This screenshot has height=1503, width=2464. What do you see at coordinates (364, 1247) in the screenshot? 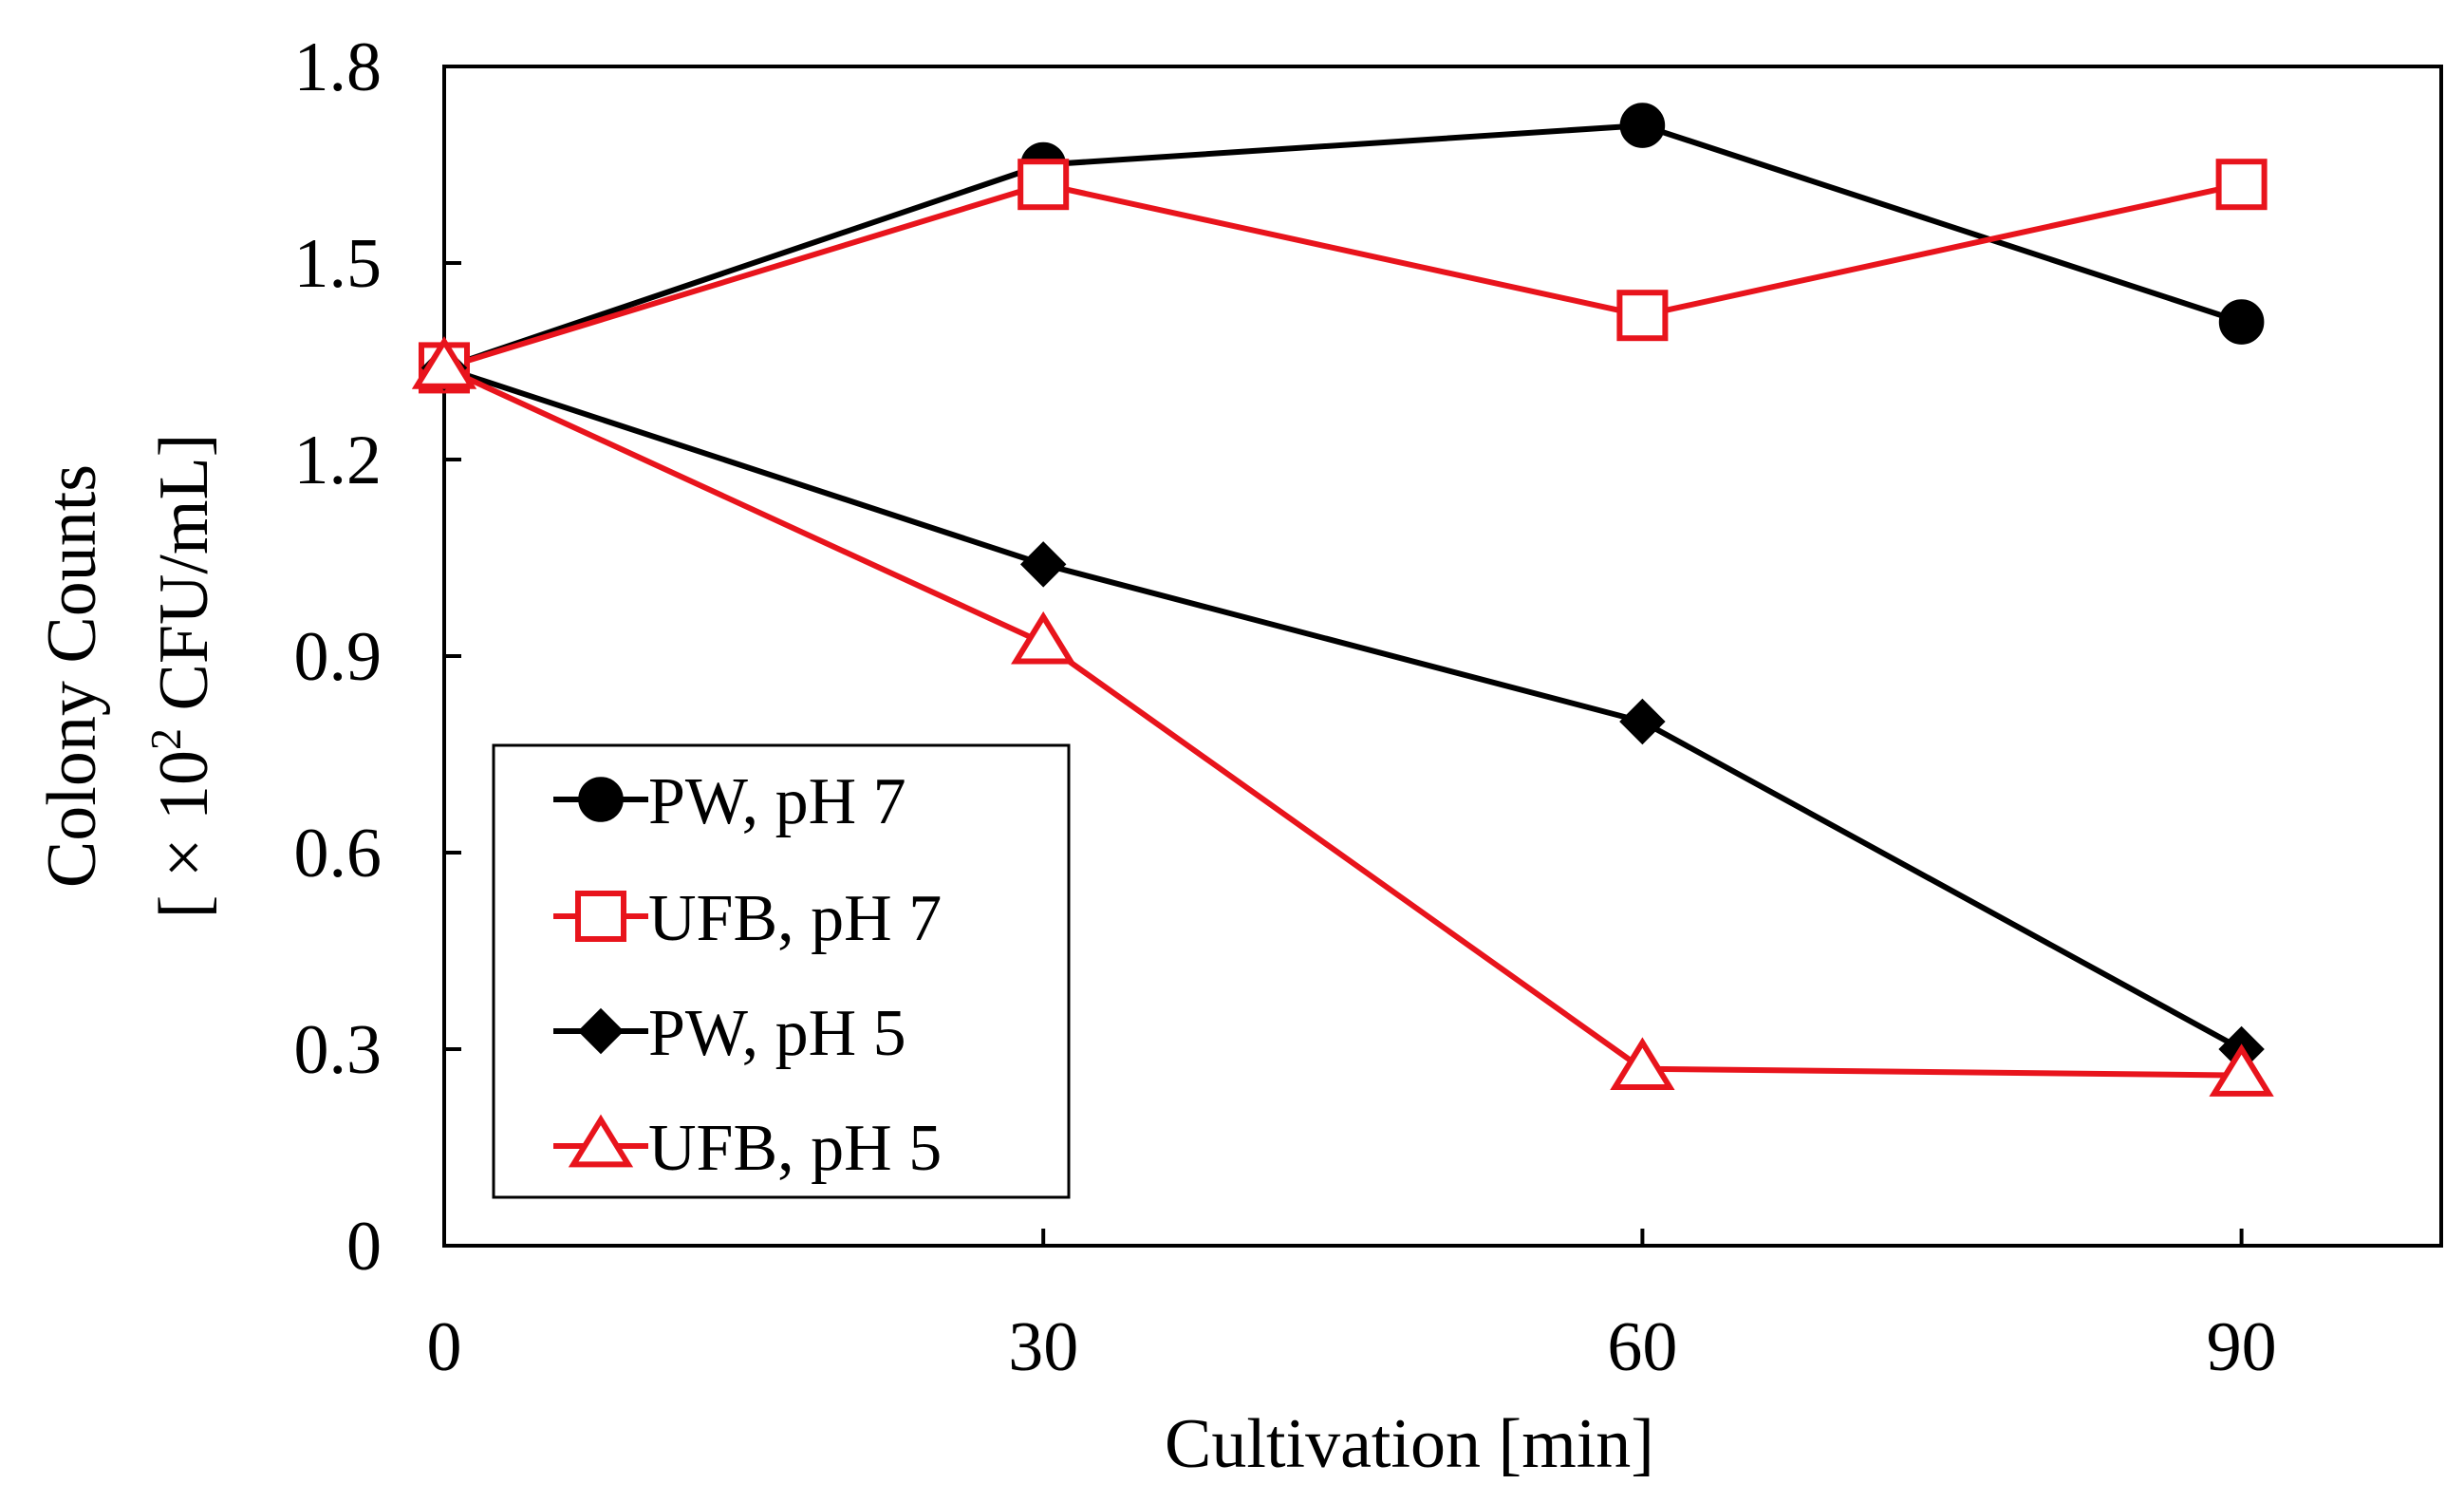
I see `y-tick-label: 0` at bounding box center [364, 1247].